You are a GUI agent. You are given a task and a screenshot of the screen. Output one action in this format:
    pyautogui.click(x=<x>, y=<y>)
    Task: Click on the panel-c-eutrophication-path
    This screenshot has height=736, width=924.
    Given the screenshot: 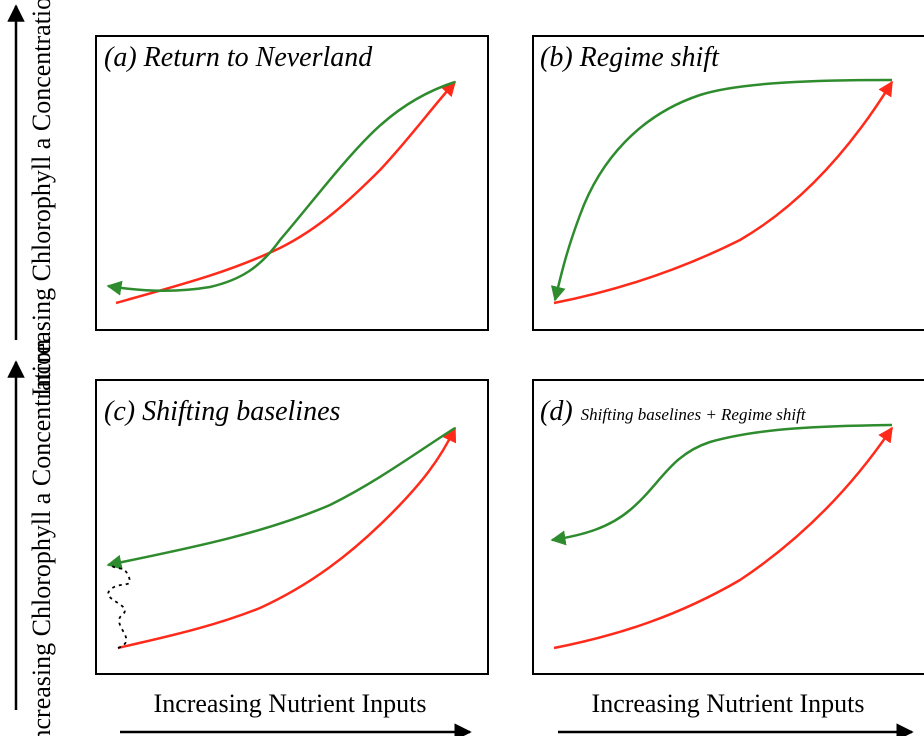 What is the action you would take?
    pyautogui.click(x=287, y=538)
    